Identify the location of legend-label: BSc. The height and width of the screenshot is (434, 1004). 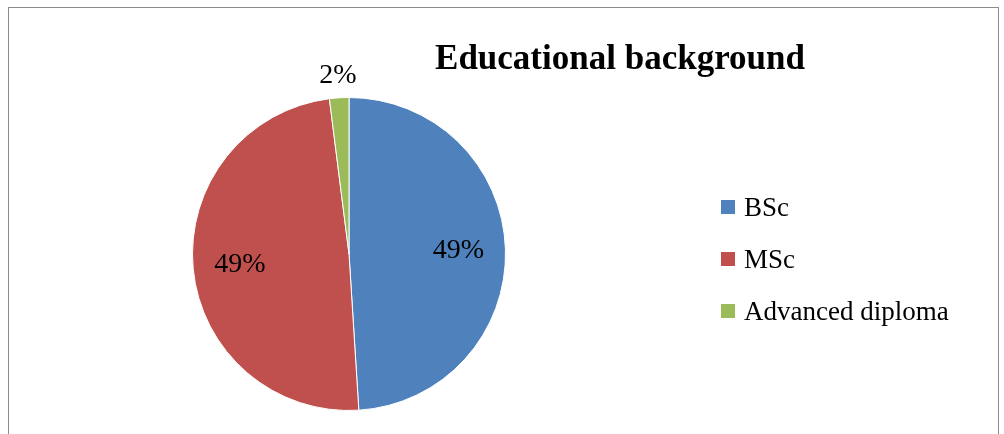
(767, 207).